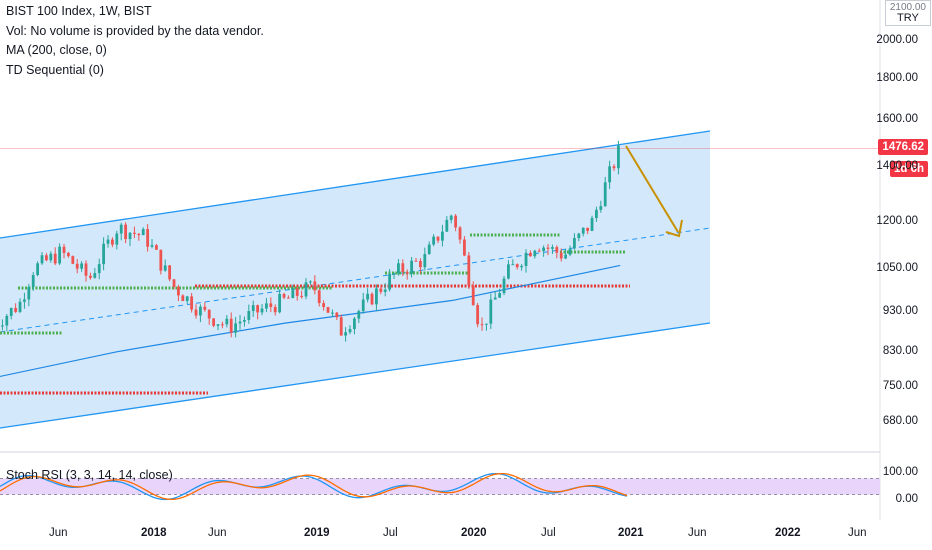 This screenshot has height=550, width=932. Describe the element at coordinates (310, 321) in the screenshot. I see `ma-200-line` at that location.